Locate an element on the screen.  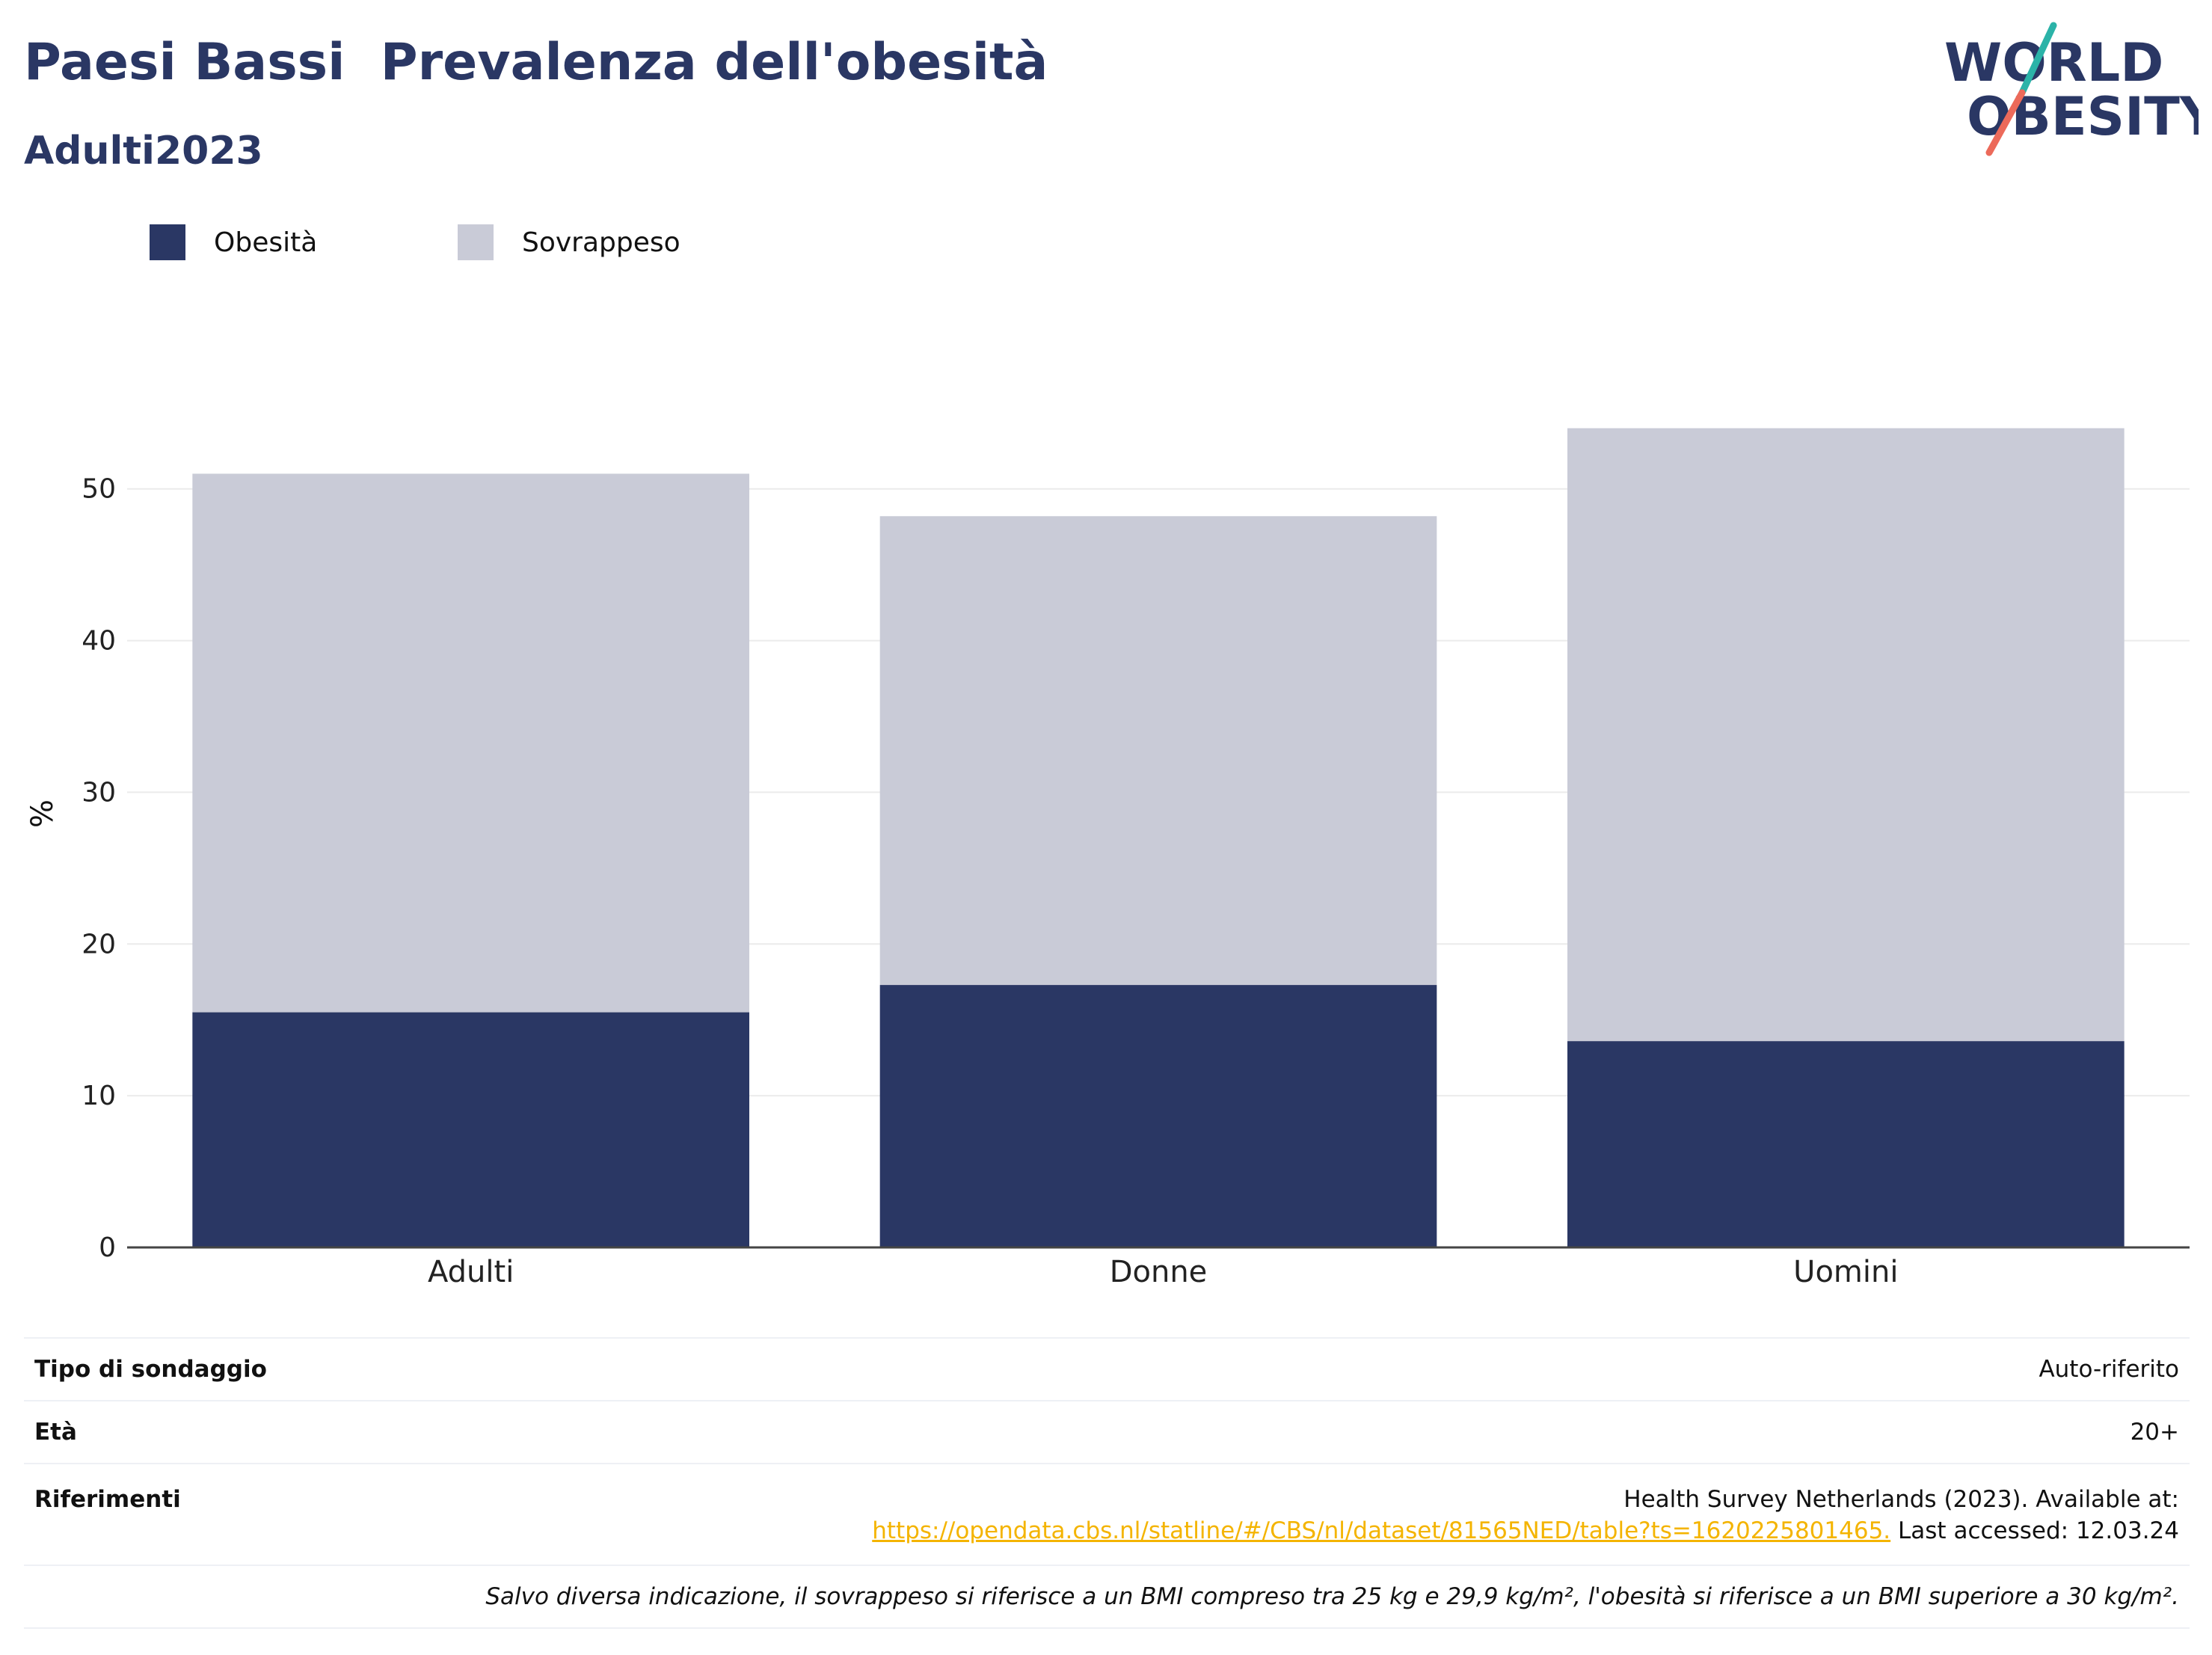
reference-accessed: Last accessed: 12.03.24 is located at coordinates (2038, 1530).